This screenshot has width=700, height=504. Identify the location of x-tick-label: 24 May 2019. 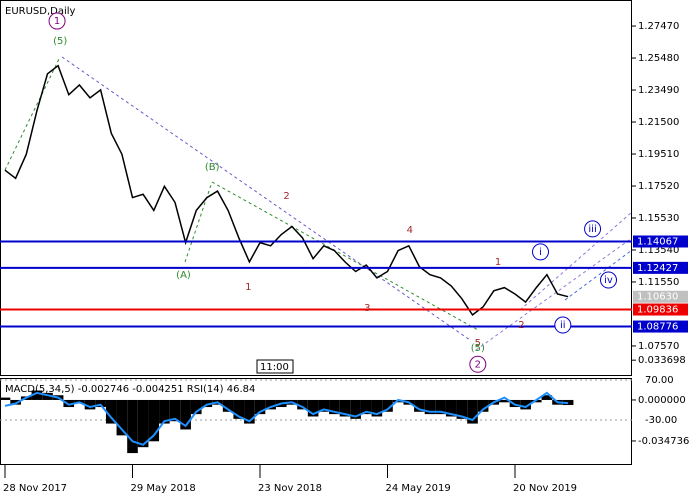
(418, 488).